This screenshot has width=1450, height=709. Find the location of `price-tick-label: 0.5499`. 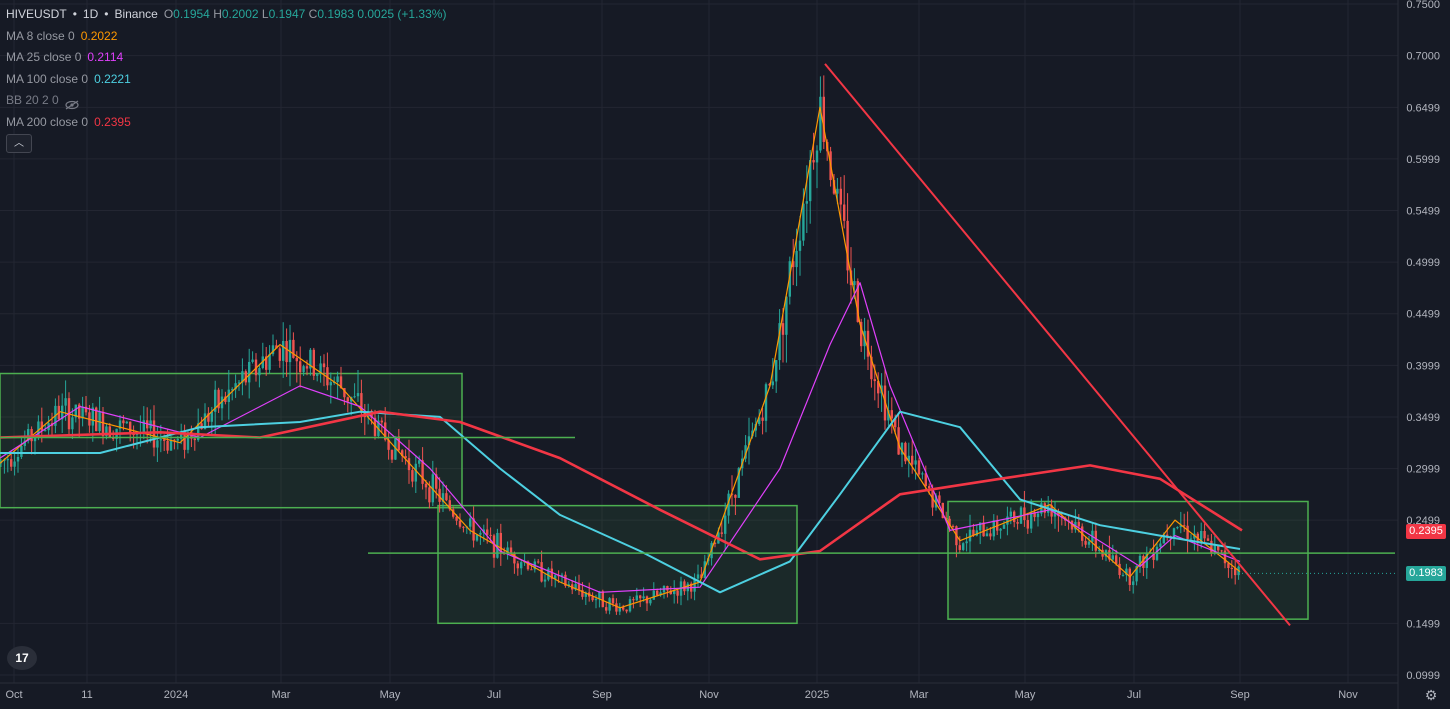

price-tick-label: 0.5499 is located at coordinates (1423, 212).